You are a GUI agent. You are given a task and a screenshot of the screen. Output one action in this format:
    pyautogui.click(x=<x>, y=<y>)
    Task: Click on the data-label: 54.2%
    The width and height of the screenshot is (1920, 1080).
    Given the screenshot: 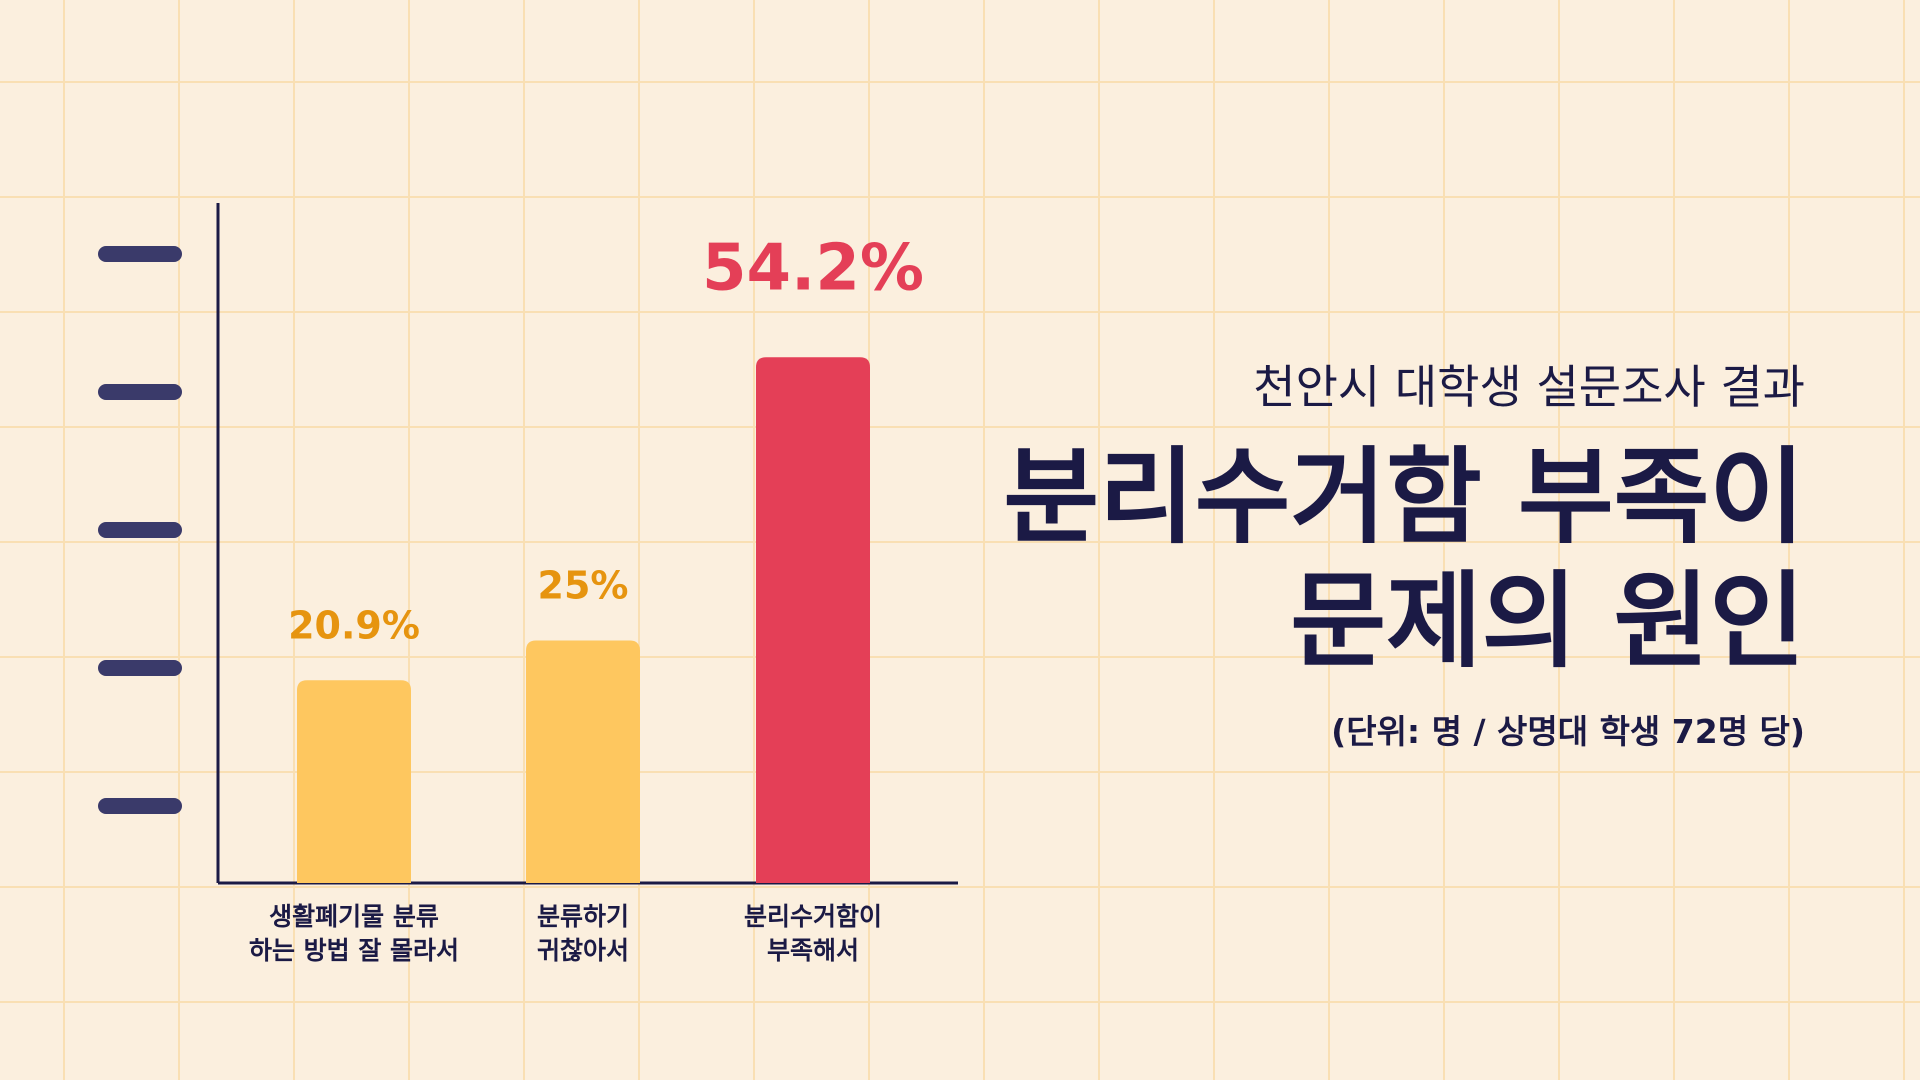 What is the action you would take?
    pyautogui.click(x=813, y=268)
    